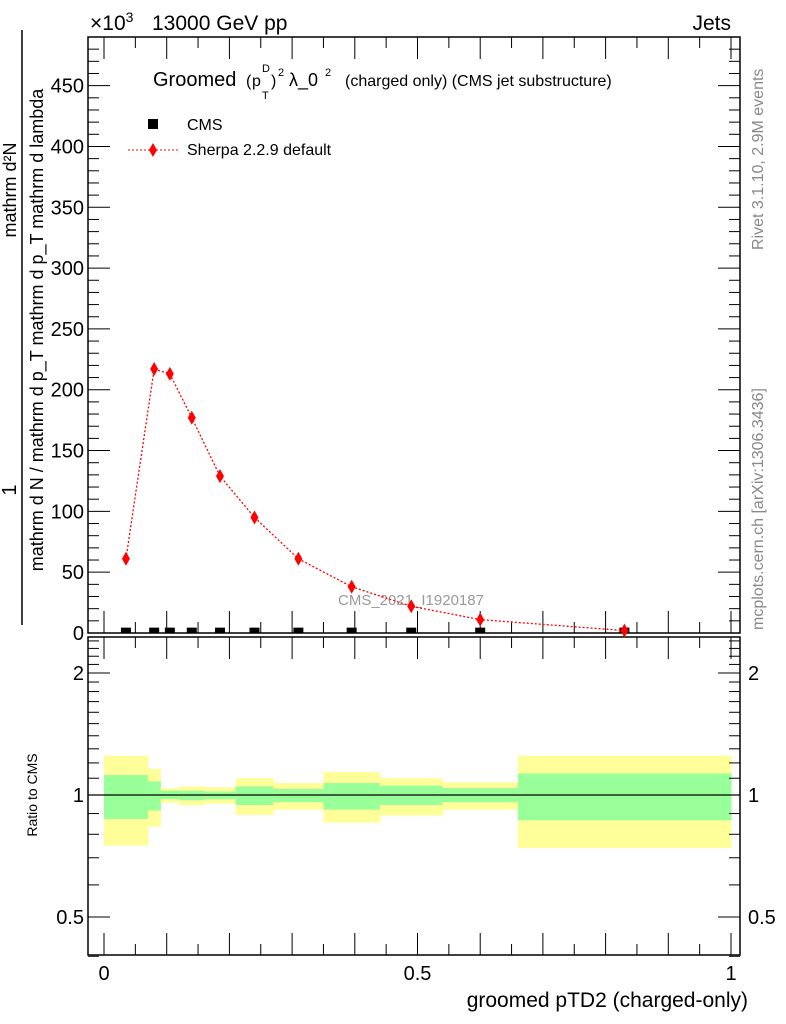  I want to click on ratio-y-tick-label-right: 2, so click(753, 674).